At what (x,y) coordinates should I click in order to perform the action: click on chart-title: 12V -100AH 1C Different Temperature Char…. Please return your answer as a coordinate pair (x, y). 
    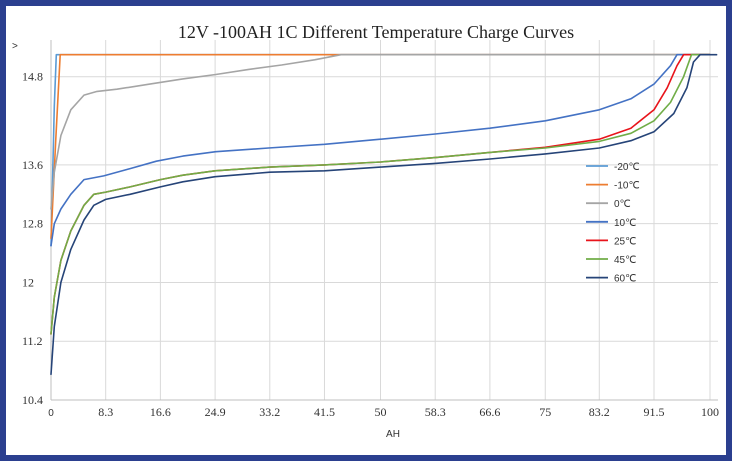
    Looking at the image, I should click on (376, 32).